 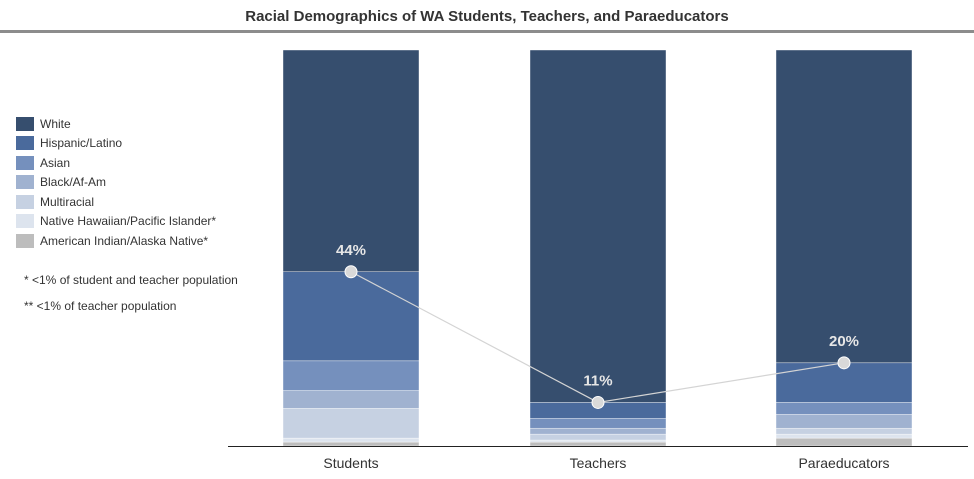 What do you see at coordinates (128, 221) in the screenshot?
I see `legend-label: Native Hawaiian/Pacific Islander*` at bounding box center [128, 221].